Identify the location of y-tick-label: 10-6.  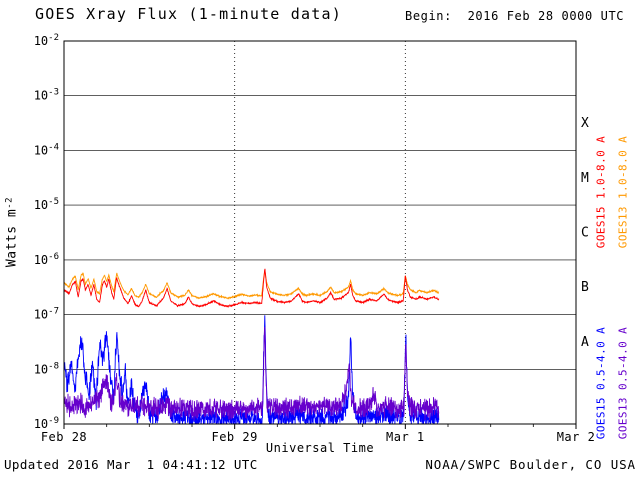
(46, 259).